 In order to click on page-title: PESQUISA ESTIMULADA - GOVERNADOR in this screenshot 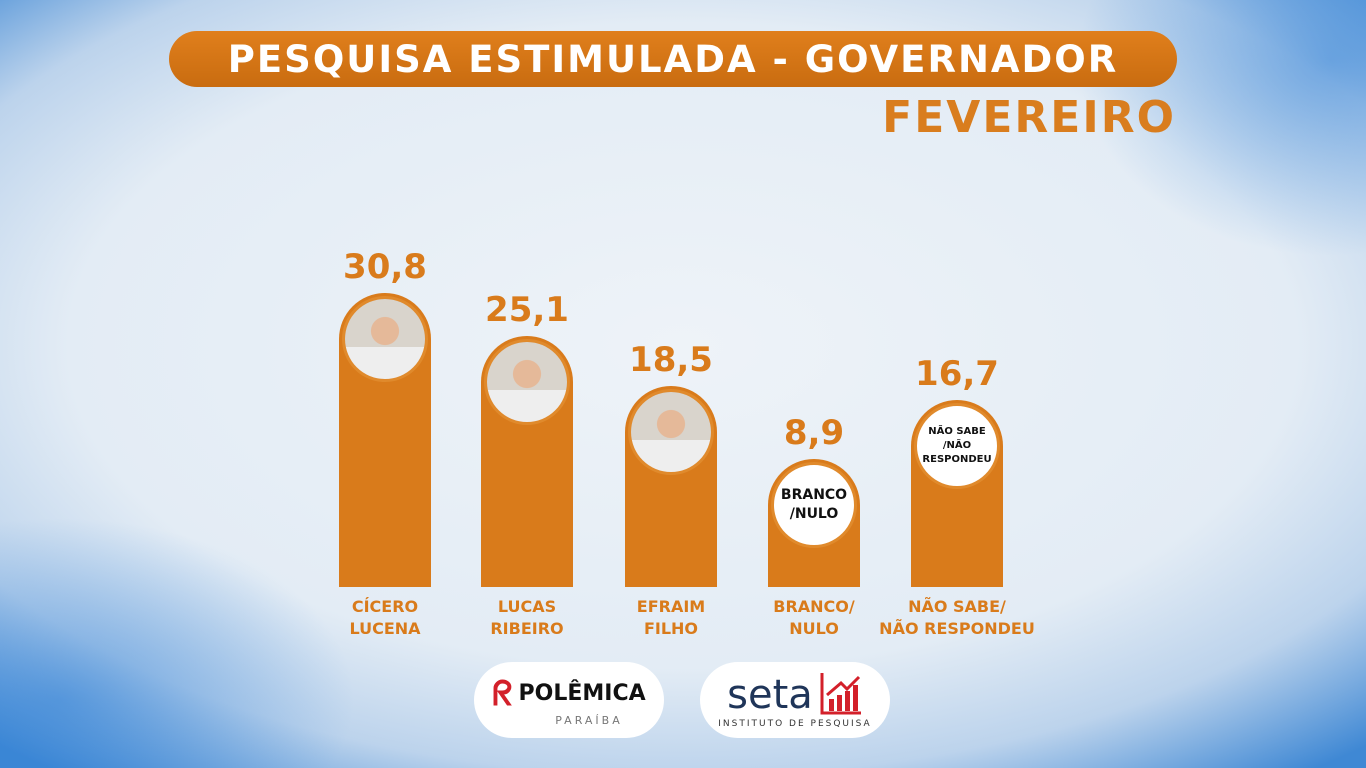, I will do `click(673, 59)`.